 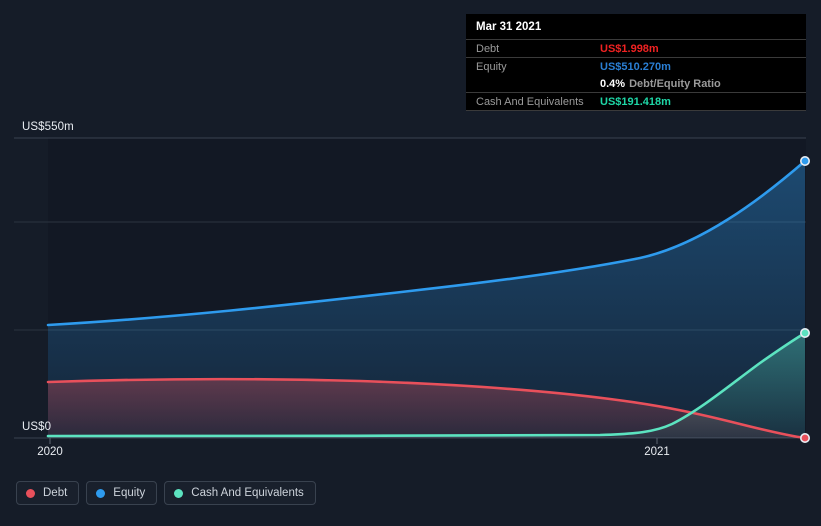 What do you see at coordinates (129, 493) in the screenshot?
I see `legend-label-equity: Equity` at bounding box center [129, 493].